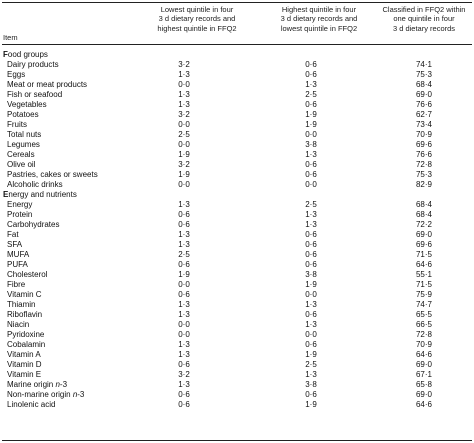  Describe the element at coordinates (237, 115) in the screenshot. I see `table-row: Potatoes 3·2 1·9 62·7` at that location.